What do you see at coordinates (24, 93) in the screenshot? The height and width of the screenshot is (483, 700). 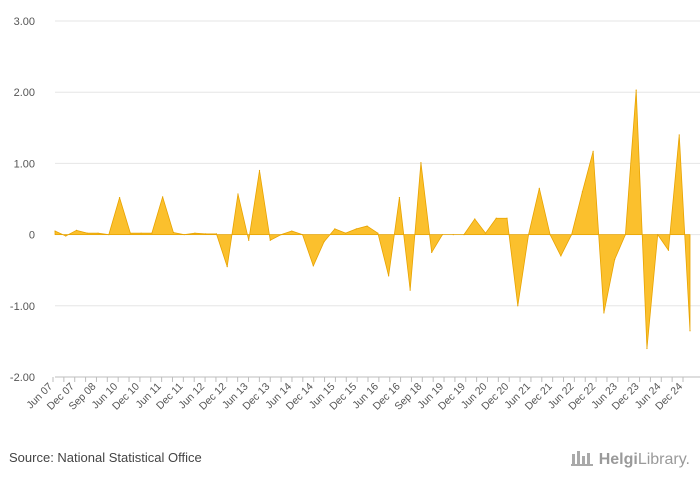 I see `y-tick-label: 2.00` at bounding box center [24, 93].